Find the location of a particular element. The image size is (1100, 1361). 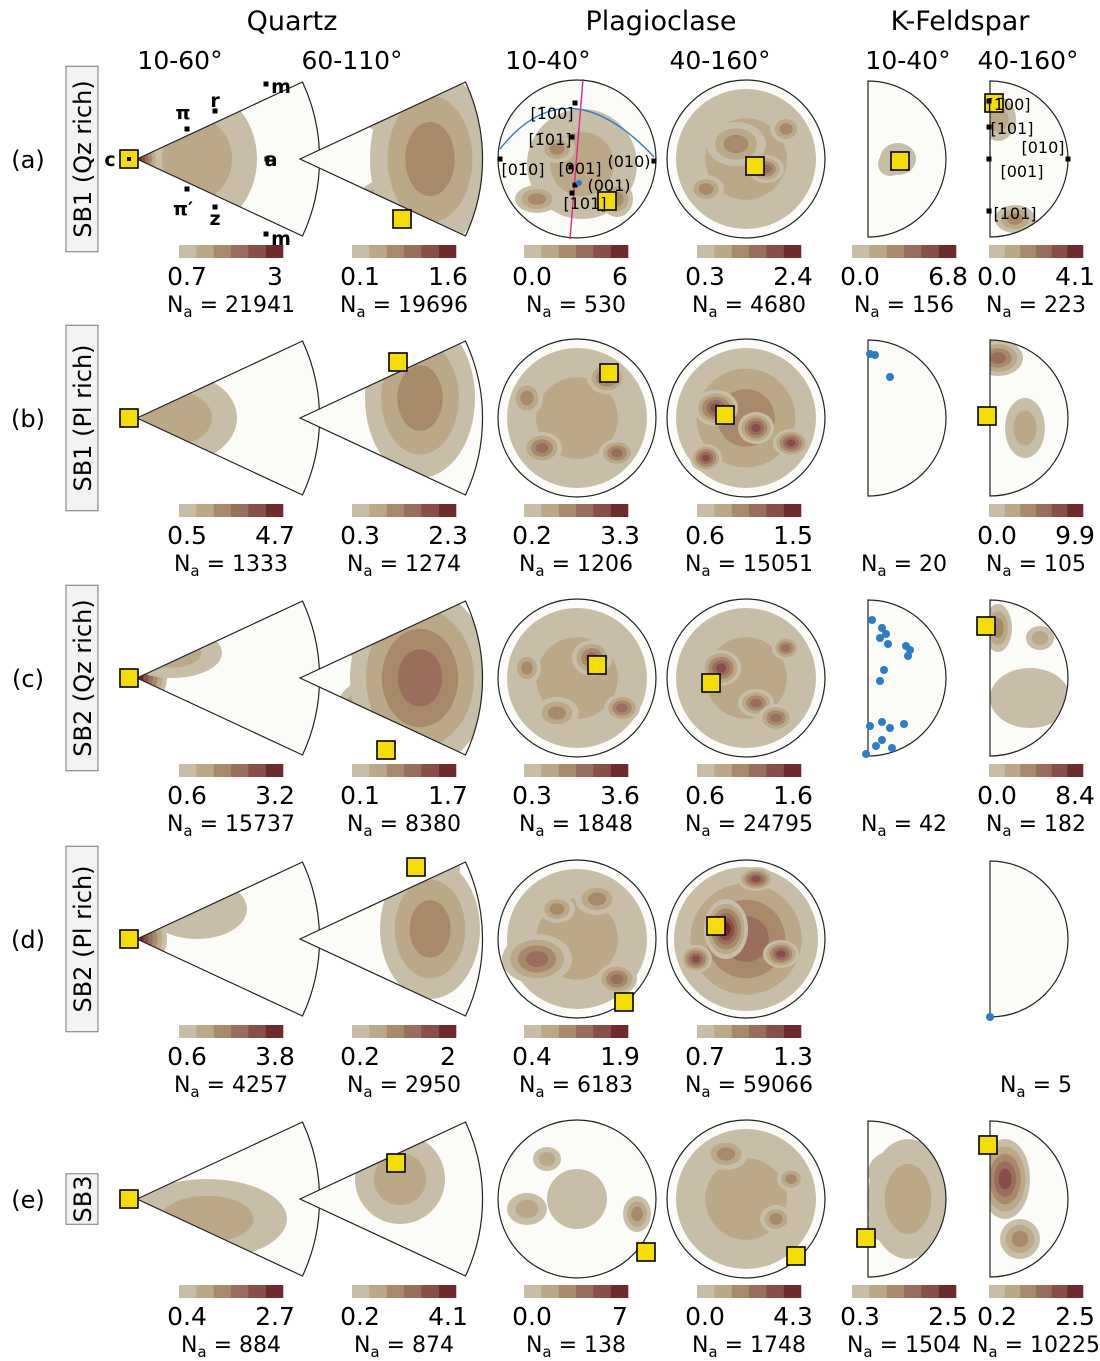

na-value: = 1274 is located at coordinates (417, 564).